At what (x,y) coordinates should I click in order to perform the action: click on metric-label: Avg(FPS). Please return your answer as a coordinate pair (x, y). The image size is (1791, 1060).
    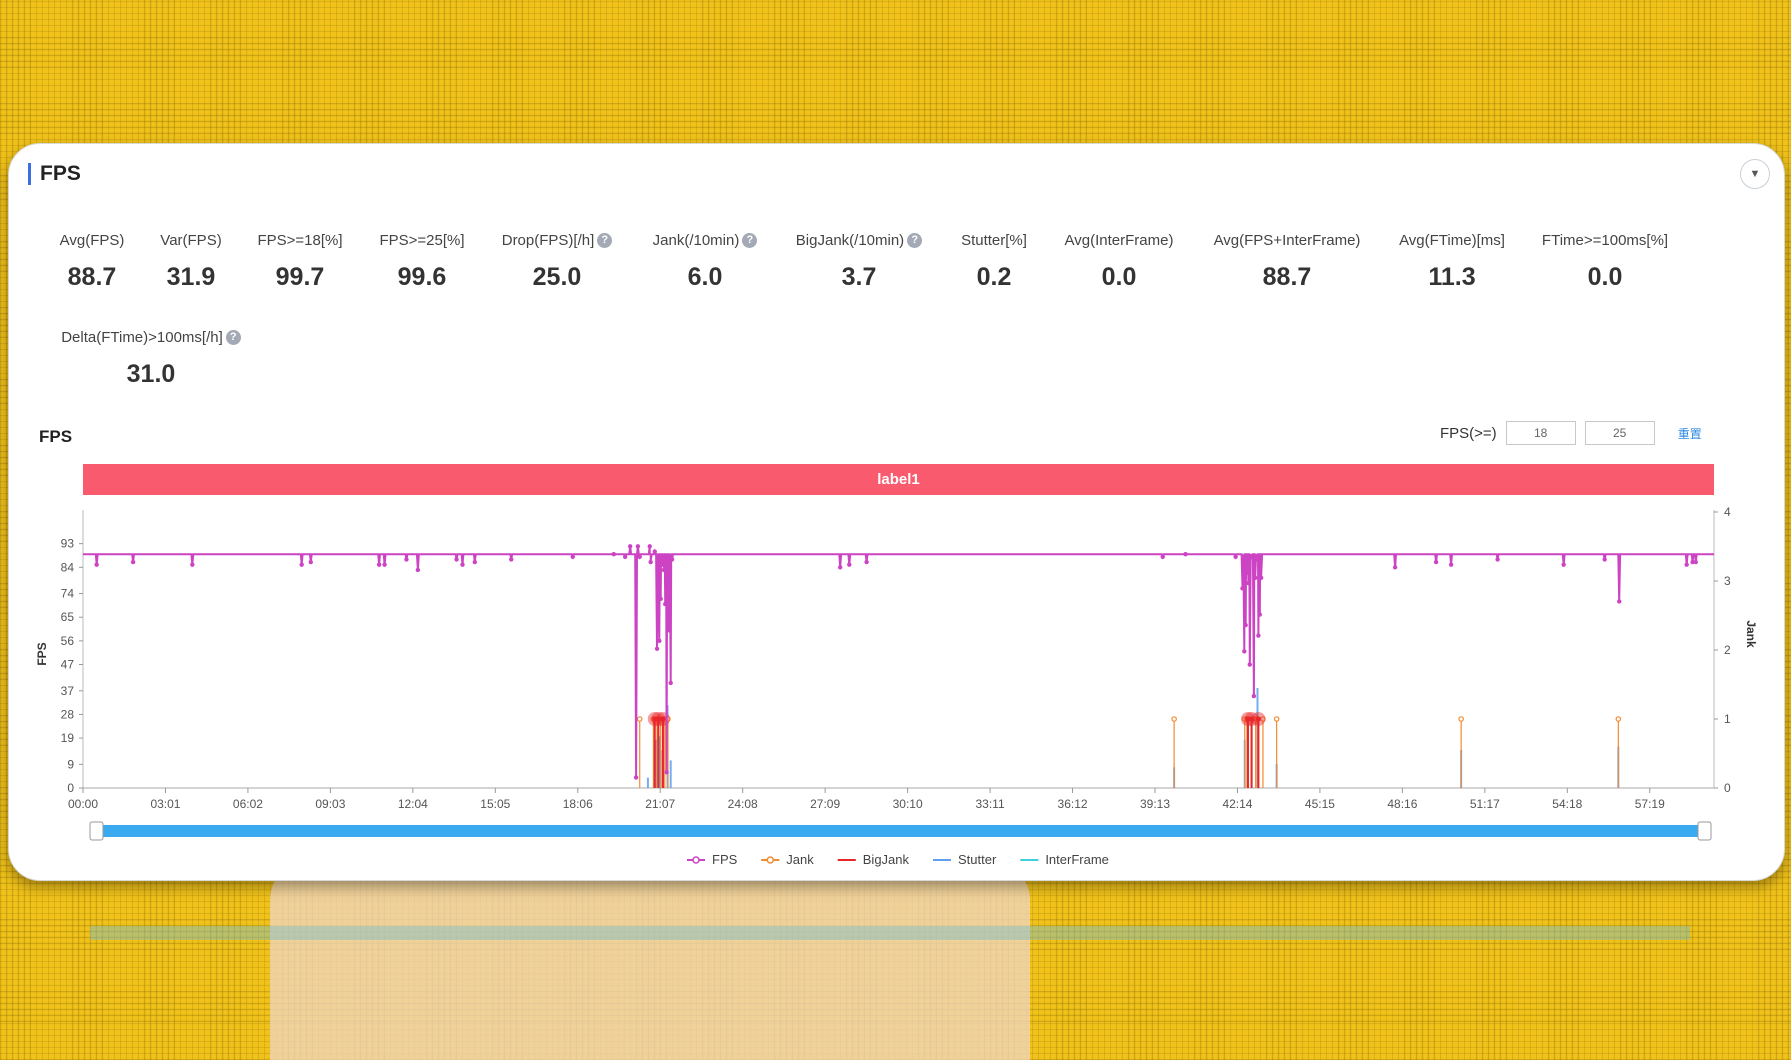
    Looking at the image, I should click on (105, 240).